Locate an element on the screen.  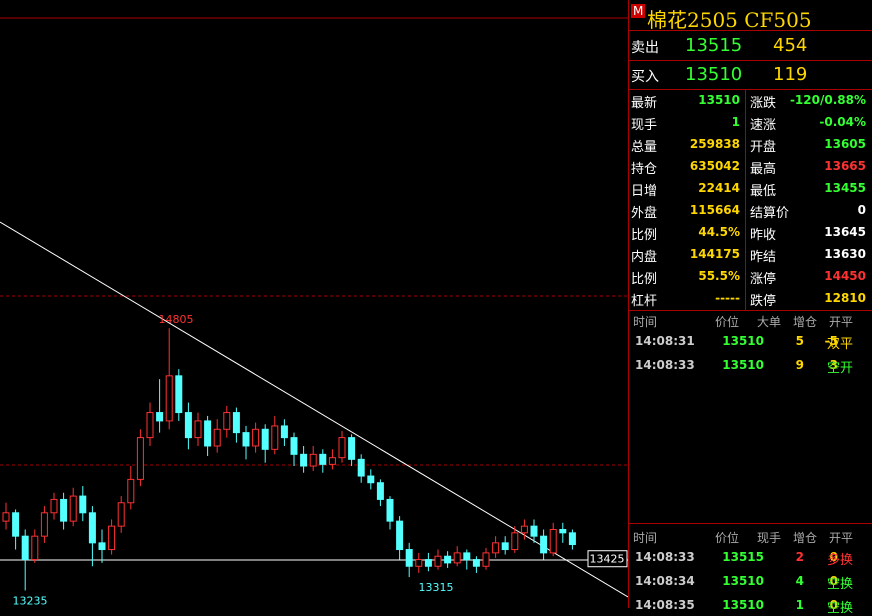
tick-cell: -5 is located at coordinates (831, 341).